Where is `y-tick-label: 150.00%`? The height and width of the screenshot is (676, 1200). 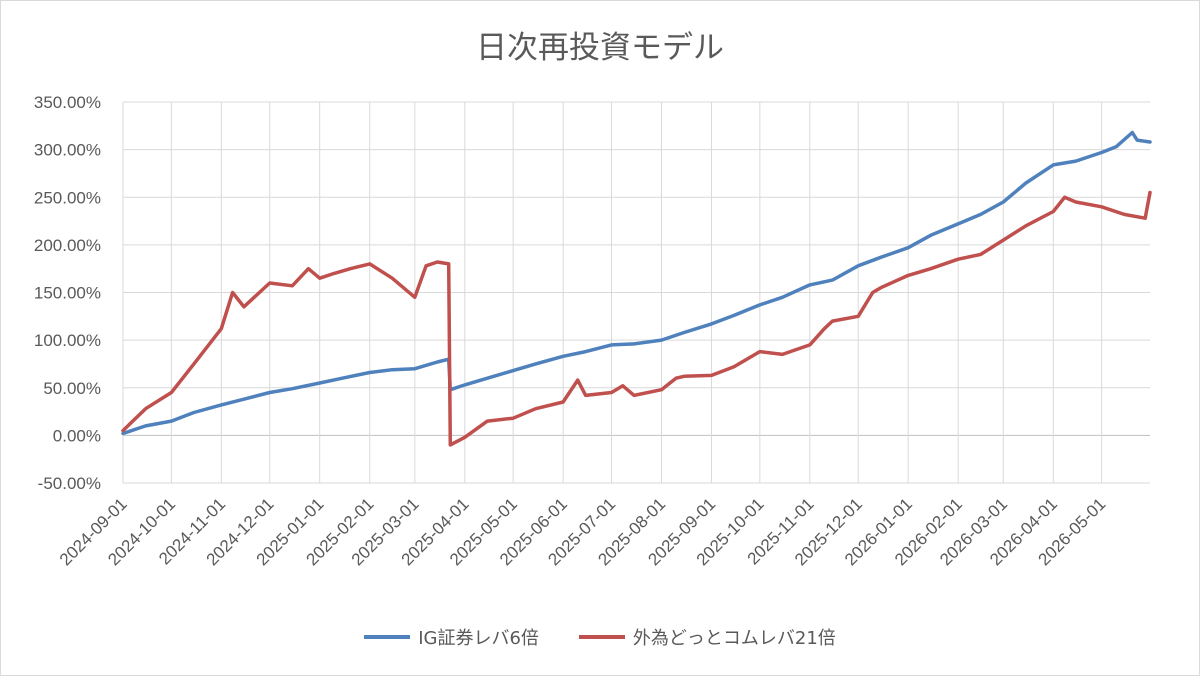 y-tick-label: 150.00% is located at coordinates (67, 293).